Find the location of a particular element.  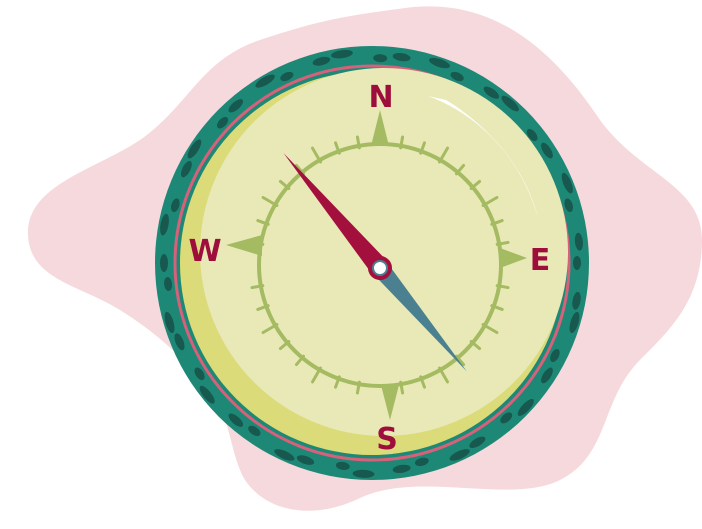

needle-north-half is located at coordinates (335, 214).